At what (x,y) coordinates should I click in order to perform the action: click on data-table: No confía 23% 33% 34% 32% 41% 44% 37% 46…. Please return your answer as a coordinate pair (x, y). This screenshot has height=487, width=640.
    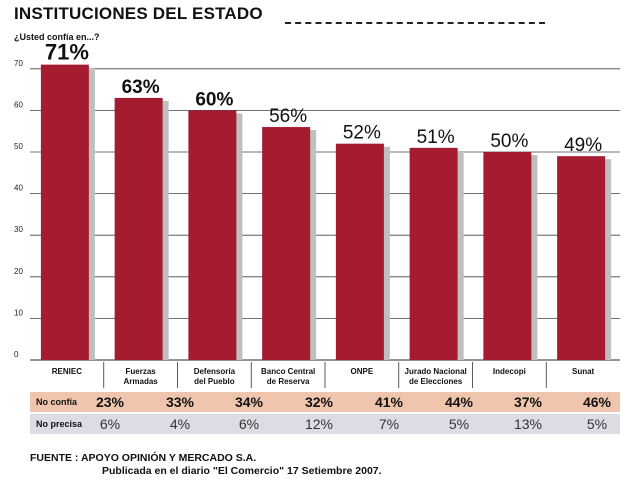
    Looking at the image, I should click on (325, 413).